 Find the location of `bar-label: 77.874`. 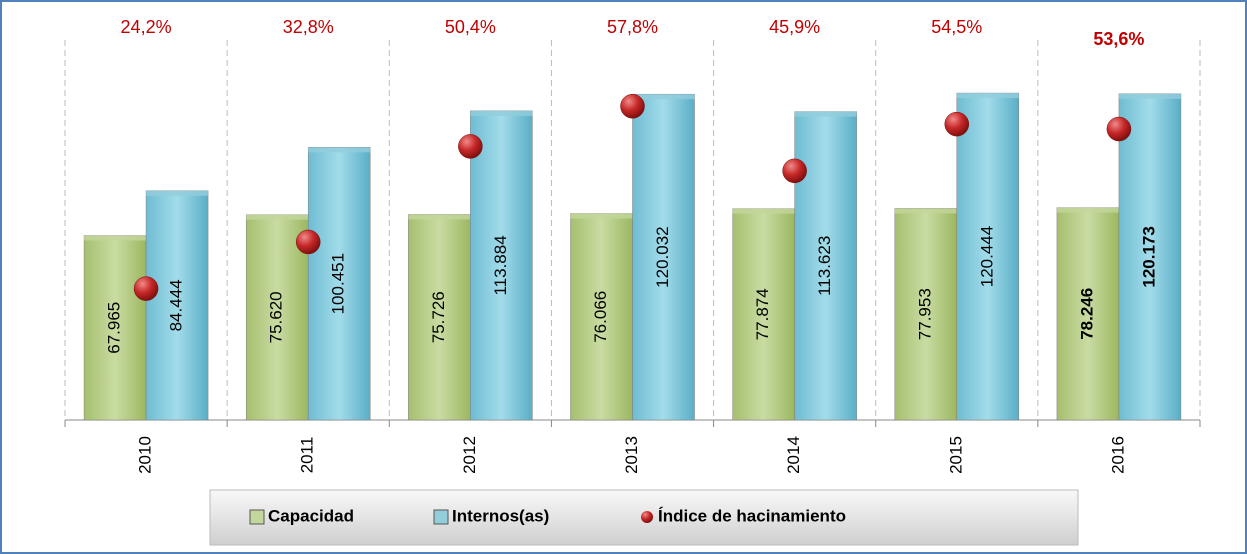

bar-label: 77.874 is located at coordinates (762, 314).